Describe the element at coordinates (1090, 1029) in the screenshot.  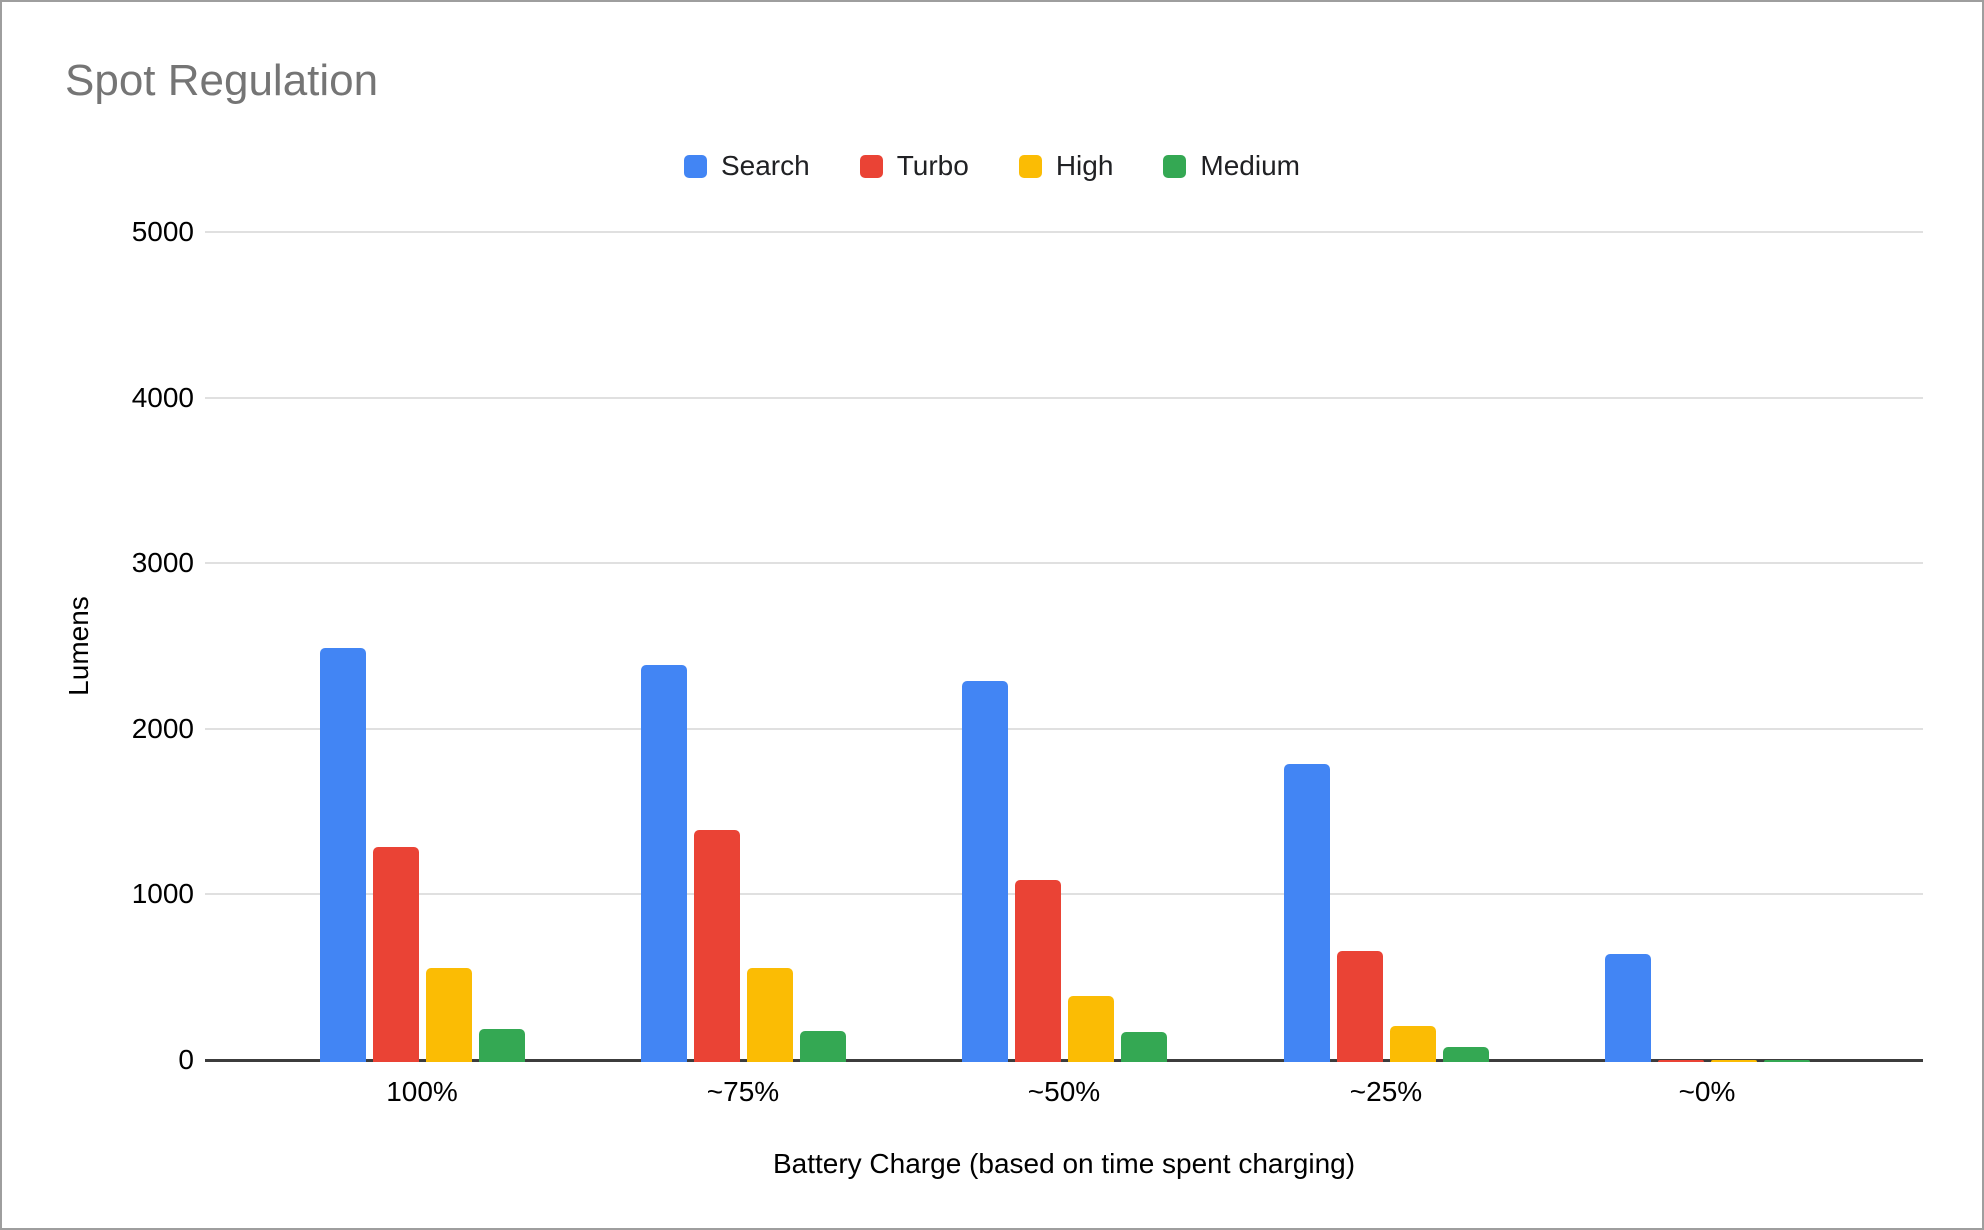
I see `bar-high-50%` at that location.